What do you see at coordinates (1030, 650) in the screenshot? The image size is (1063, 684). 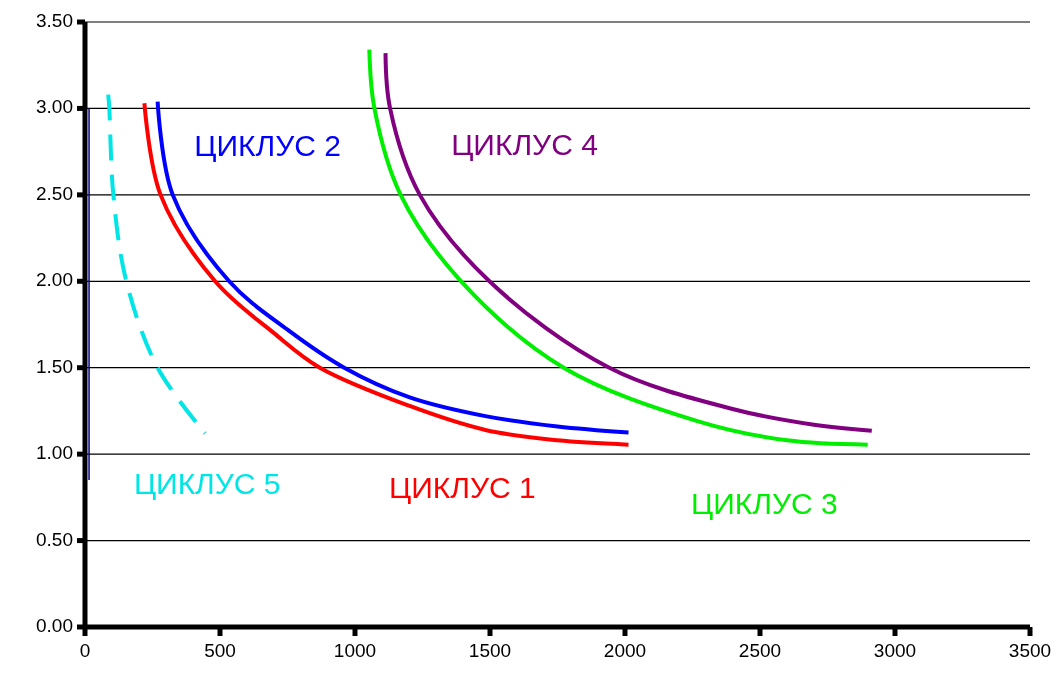 I see `x-tick-label: 3500` at bounding box center [1030, 650].